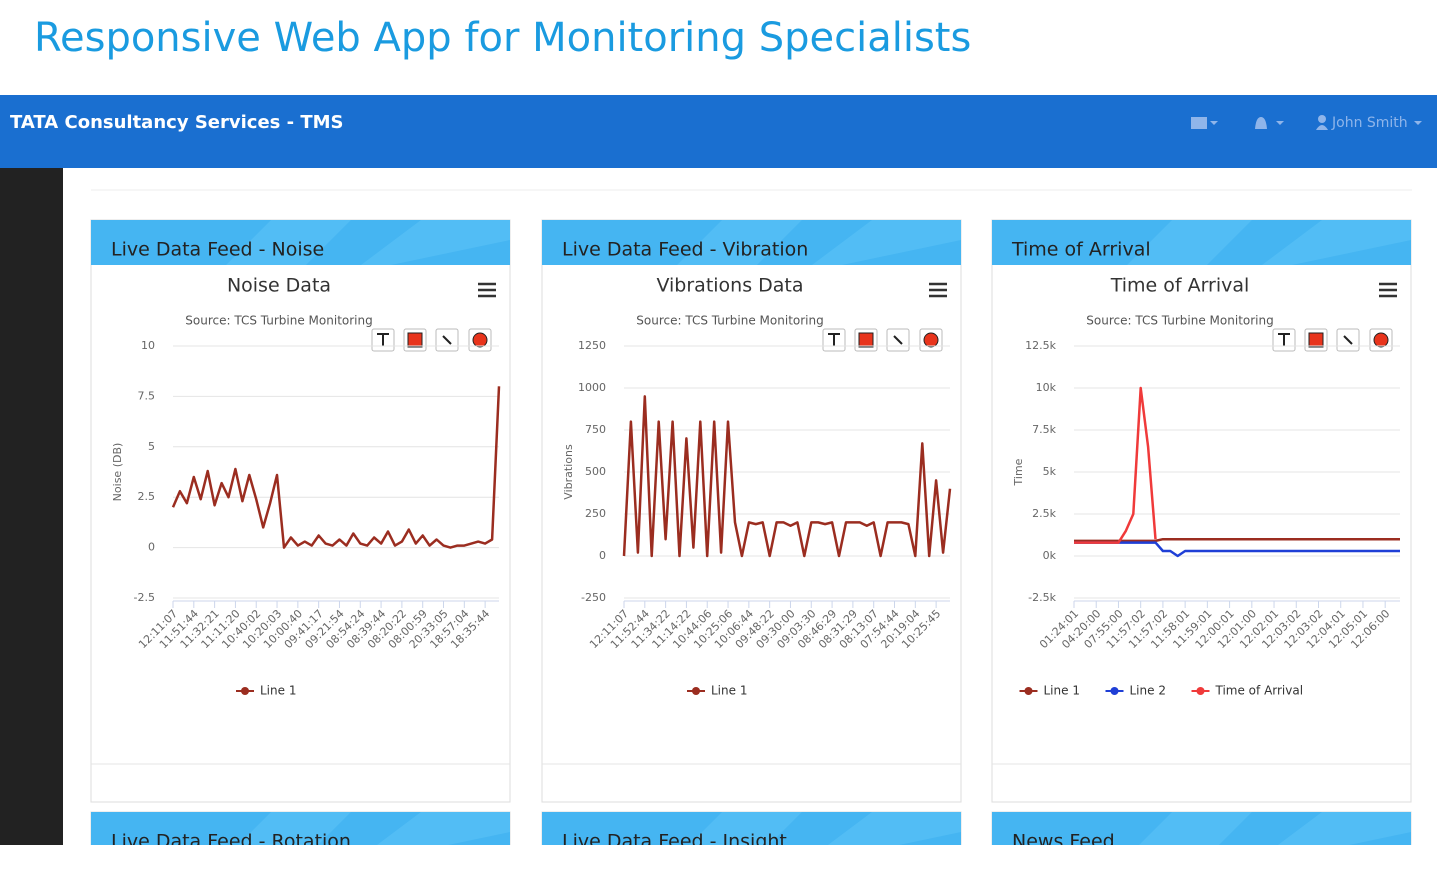  I want to click on user-icon, so click(1322, 122).